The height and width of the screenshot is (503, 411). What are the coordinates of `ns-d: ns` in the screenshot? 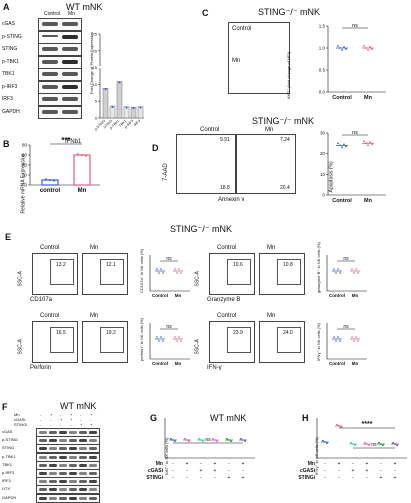 It's located at (355, 133).